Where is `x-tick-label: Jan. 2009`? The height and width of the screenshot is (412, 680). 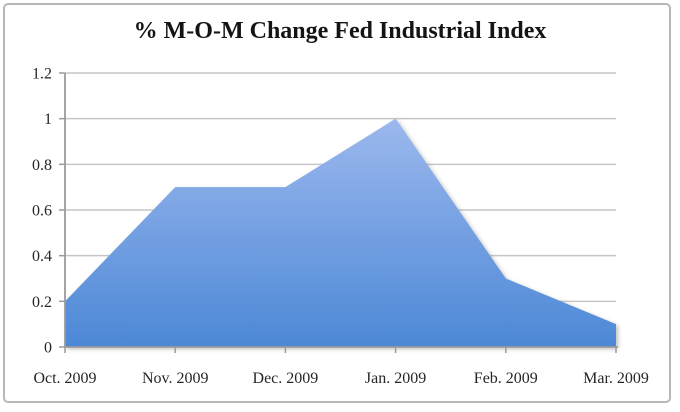
x-tick-label: Jan. 2009 is located at coordinates (395, 378).